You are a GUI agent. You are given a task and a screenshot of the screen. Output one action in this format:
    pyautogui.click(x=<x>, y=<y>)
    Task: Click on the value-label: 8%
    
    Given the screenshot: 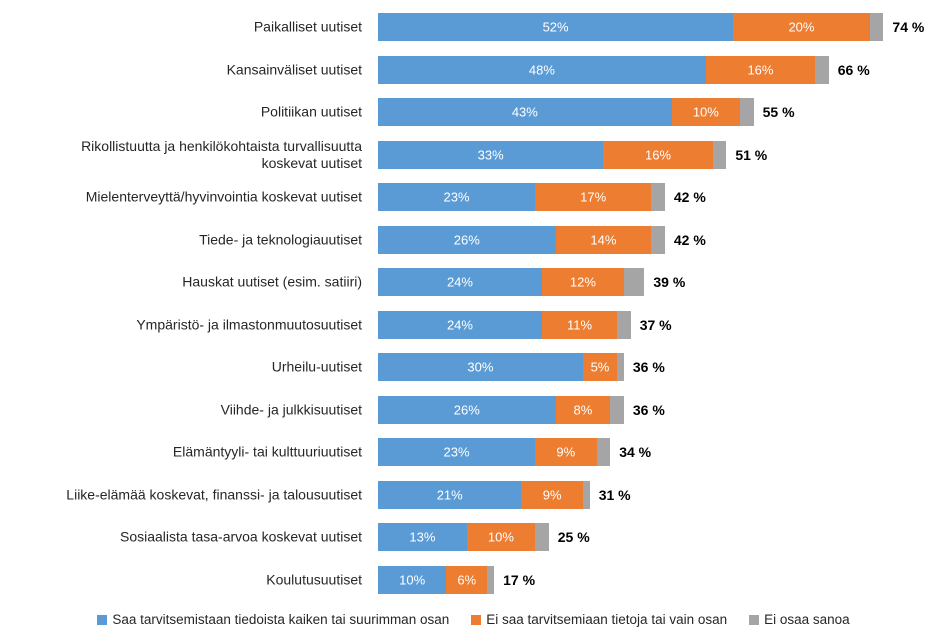 What is the action you would take?
    pyautogui.click(x=583, y=410)
    